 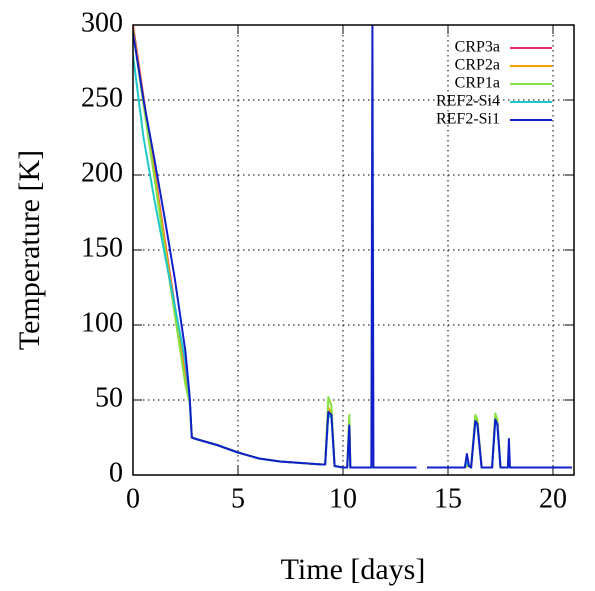 What do you see at coordinates (102, 247) in the screenshot?
I see `y-tick-label: 150` at bounding box center [102, 247].